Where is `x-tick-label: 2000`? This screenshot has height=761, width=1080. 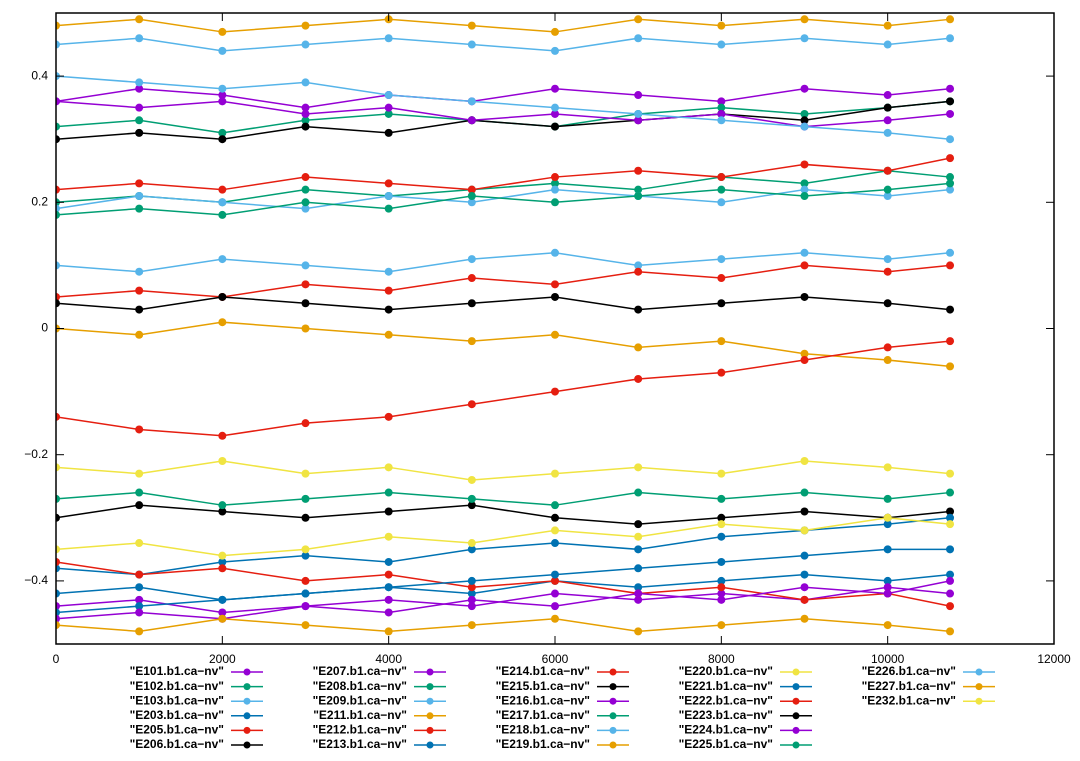
x-tick-label: 2000 is located at coordinates (222, 659).